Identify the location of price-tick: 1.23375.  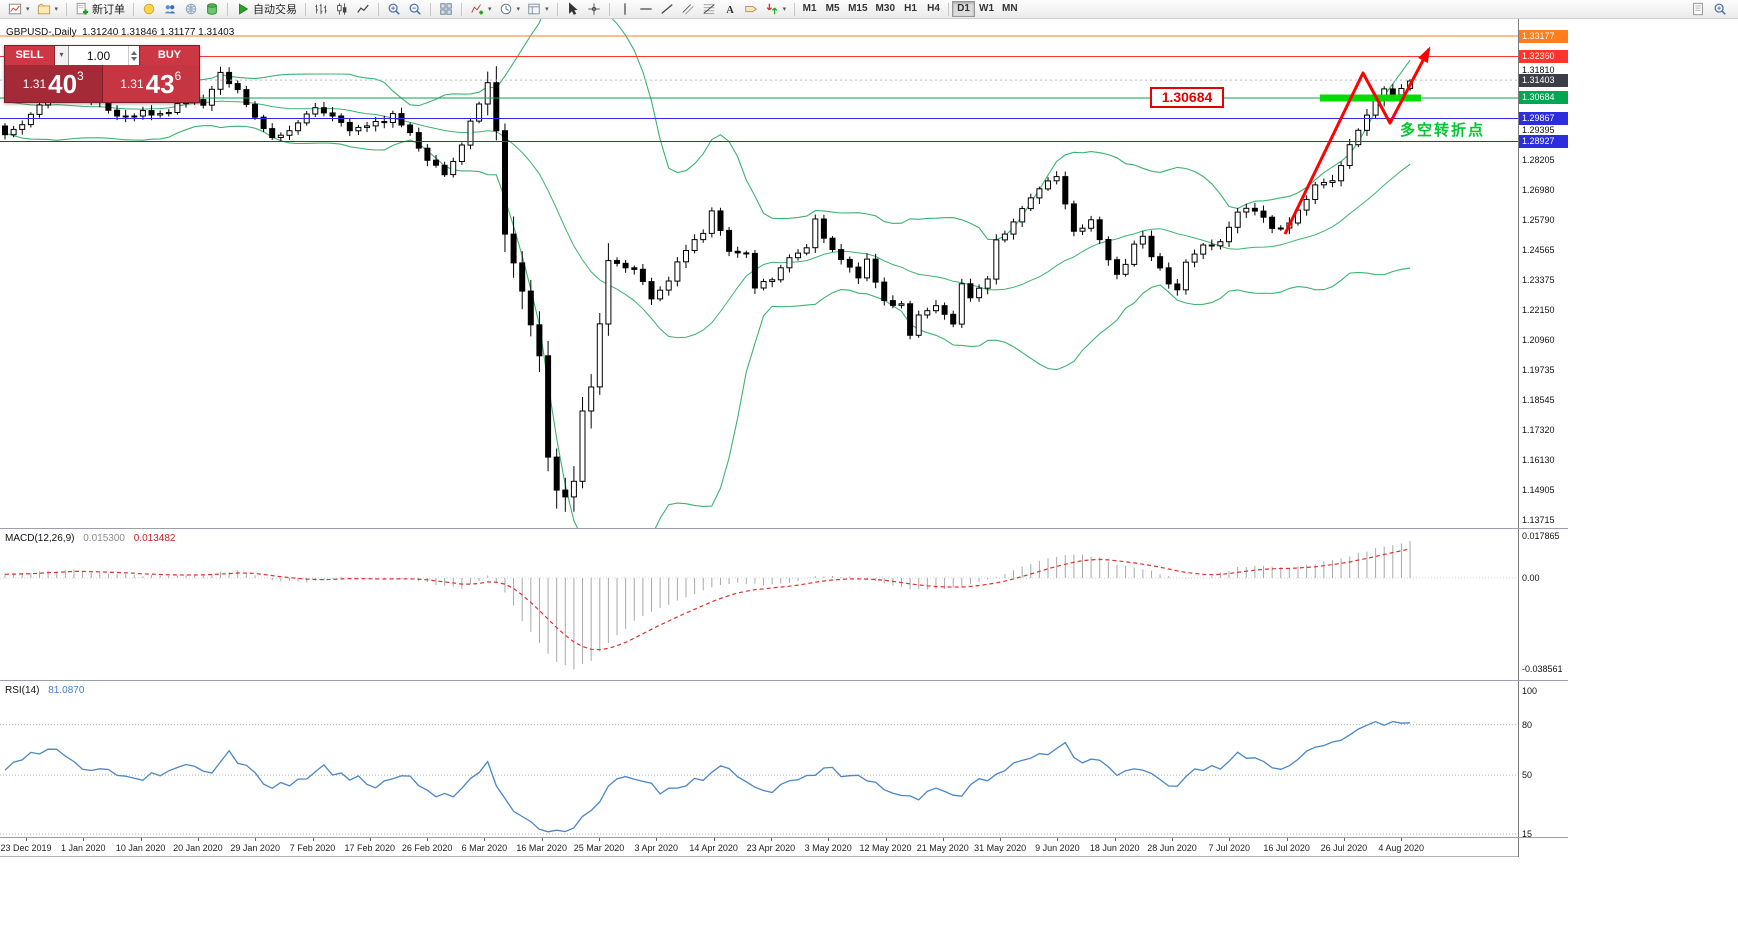
(1538, 279).